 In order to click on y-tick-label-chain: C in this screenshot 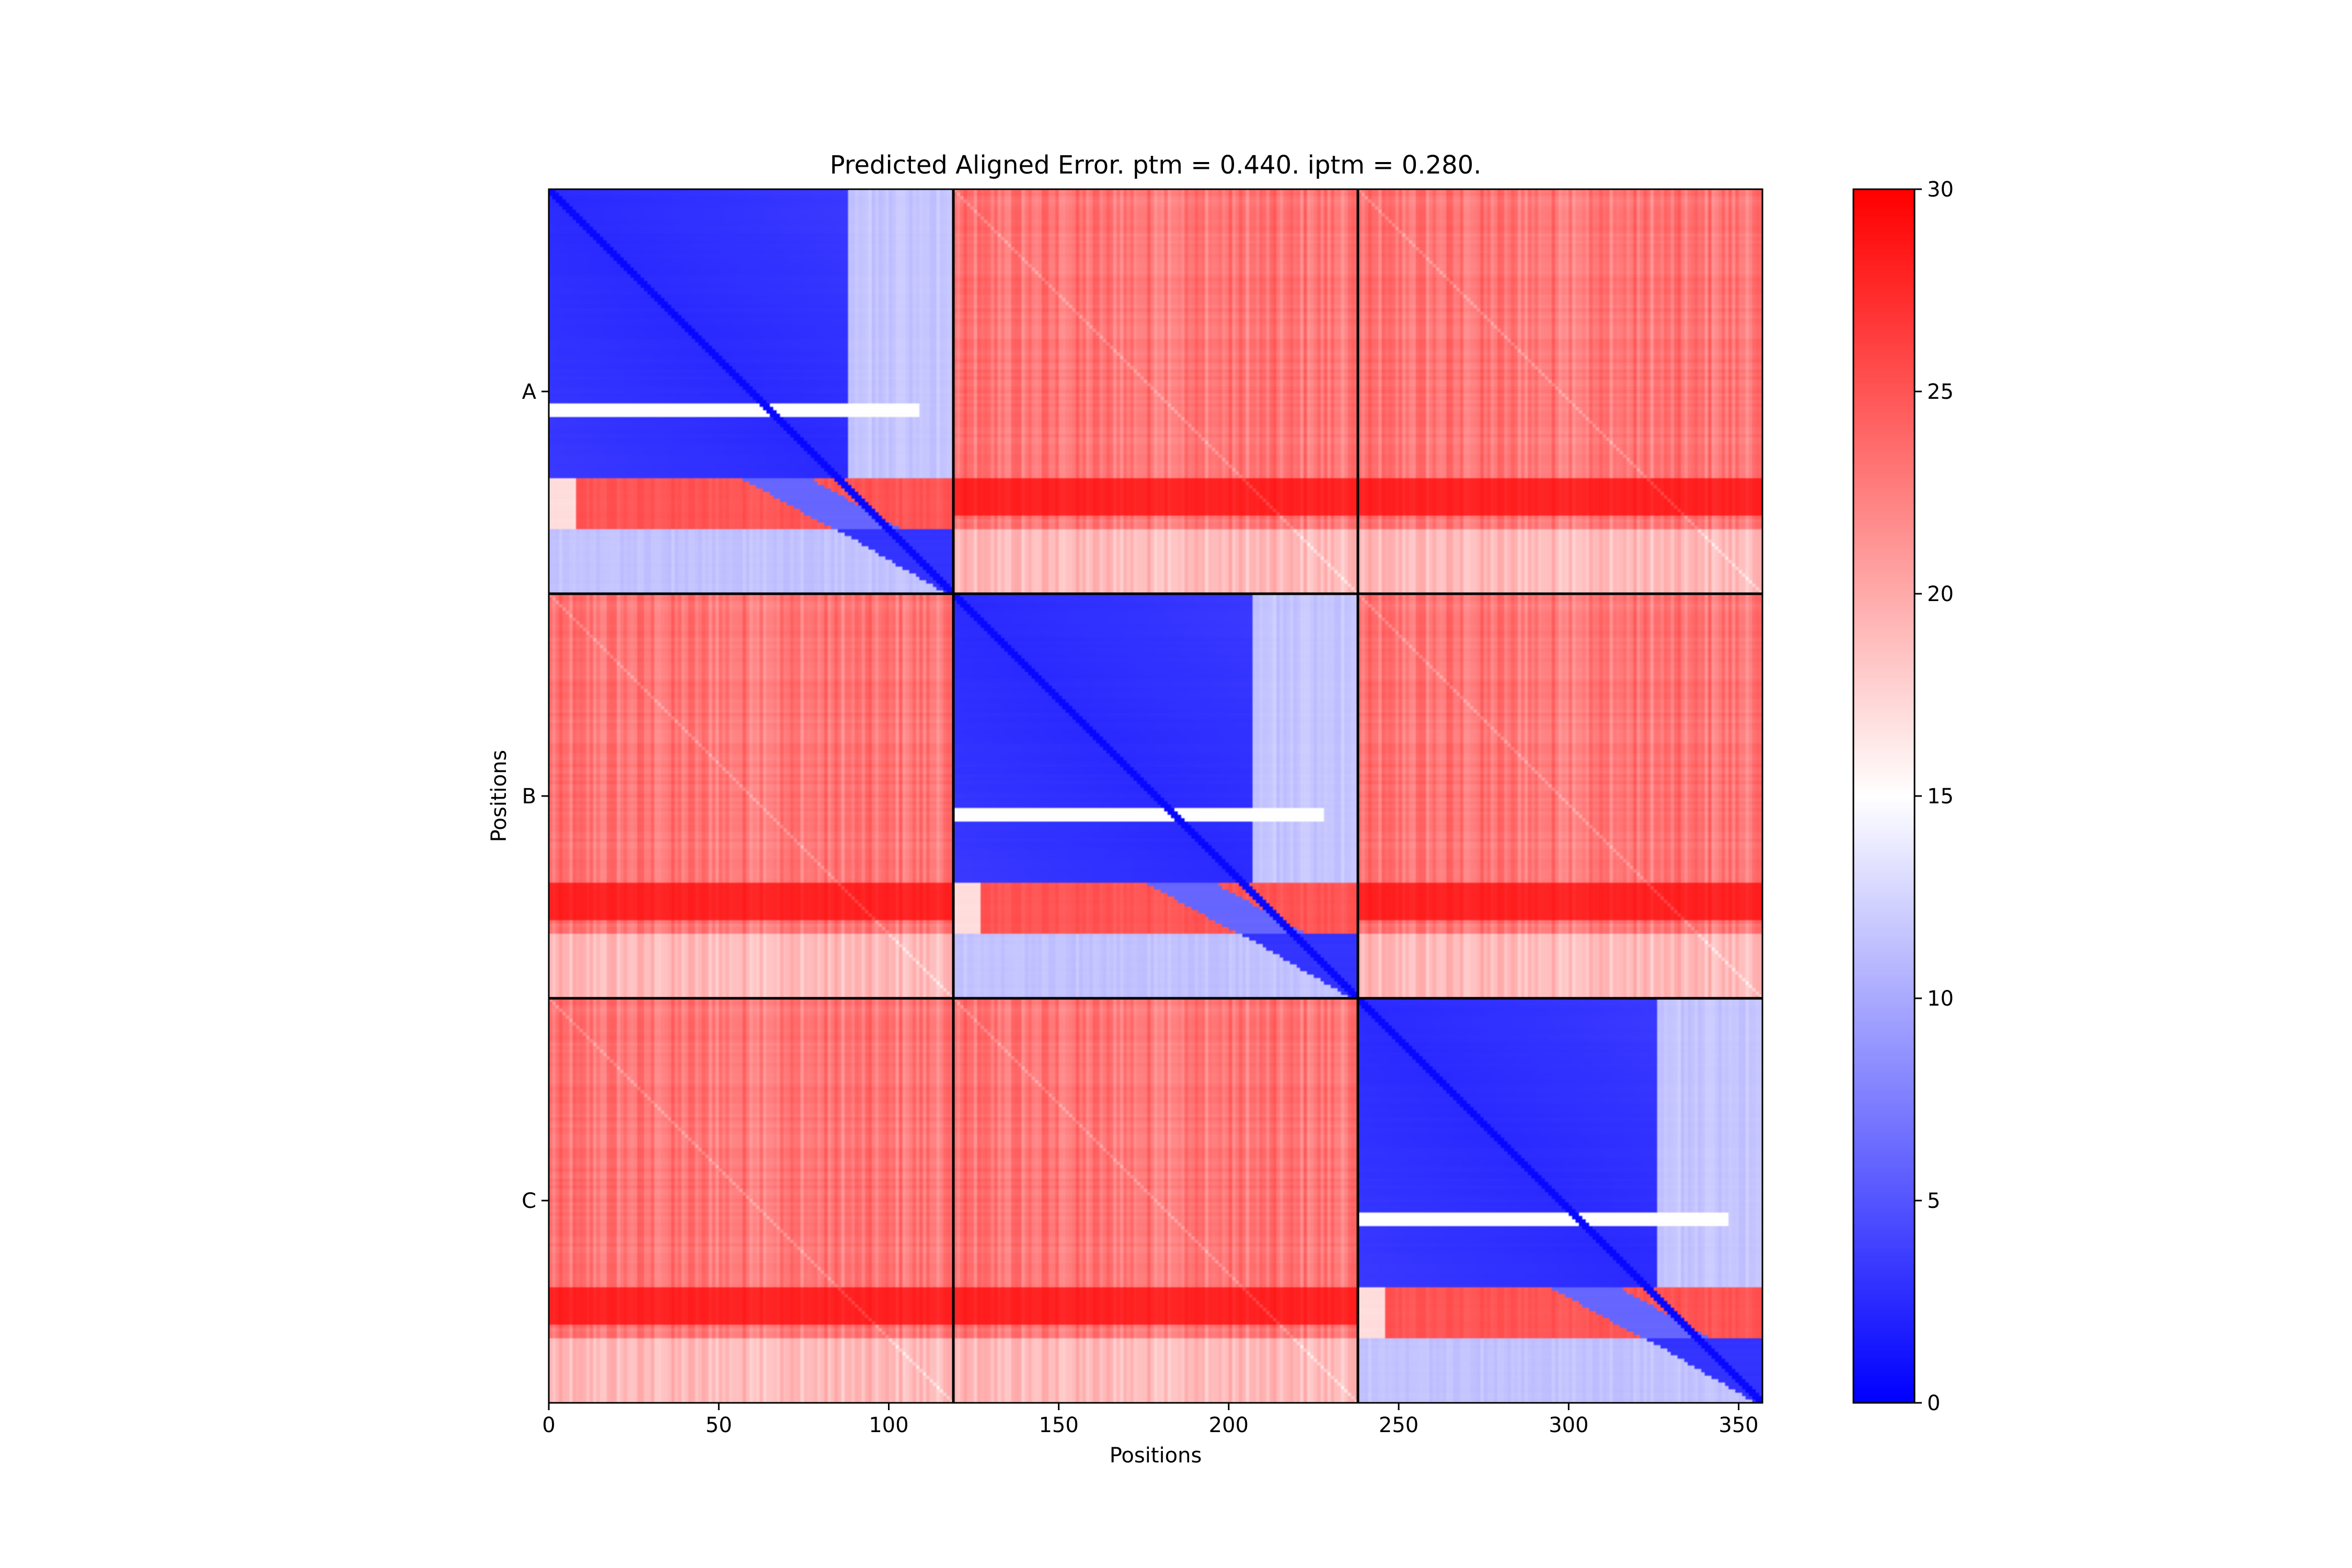, I will do `click(529, 1201)`.